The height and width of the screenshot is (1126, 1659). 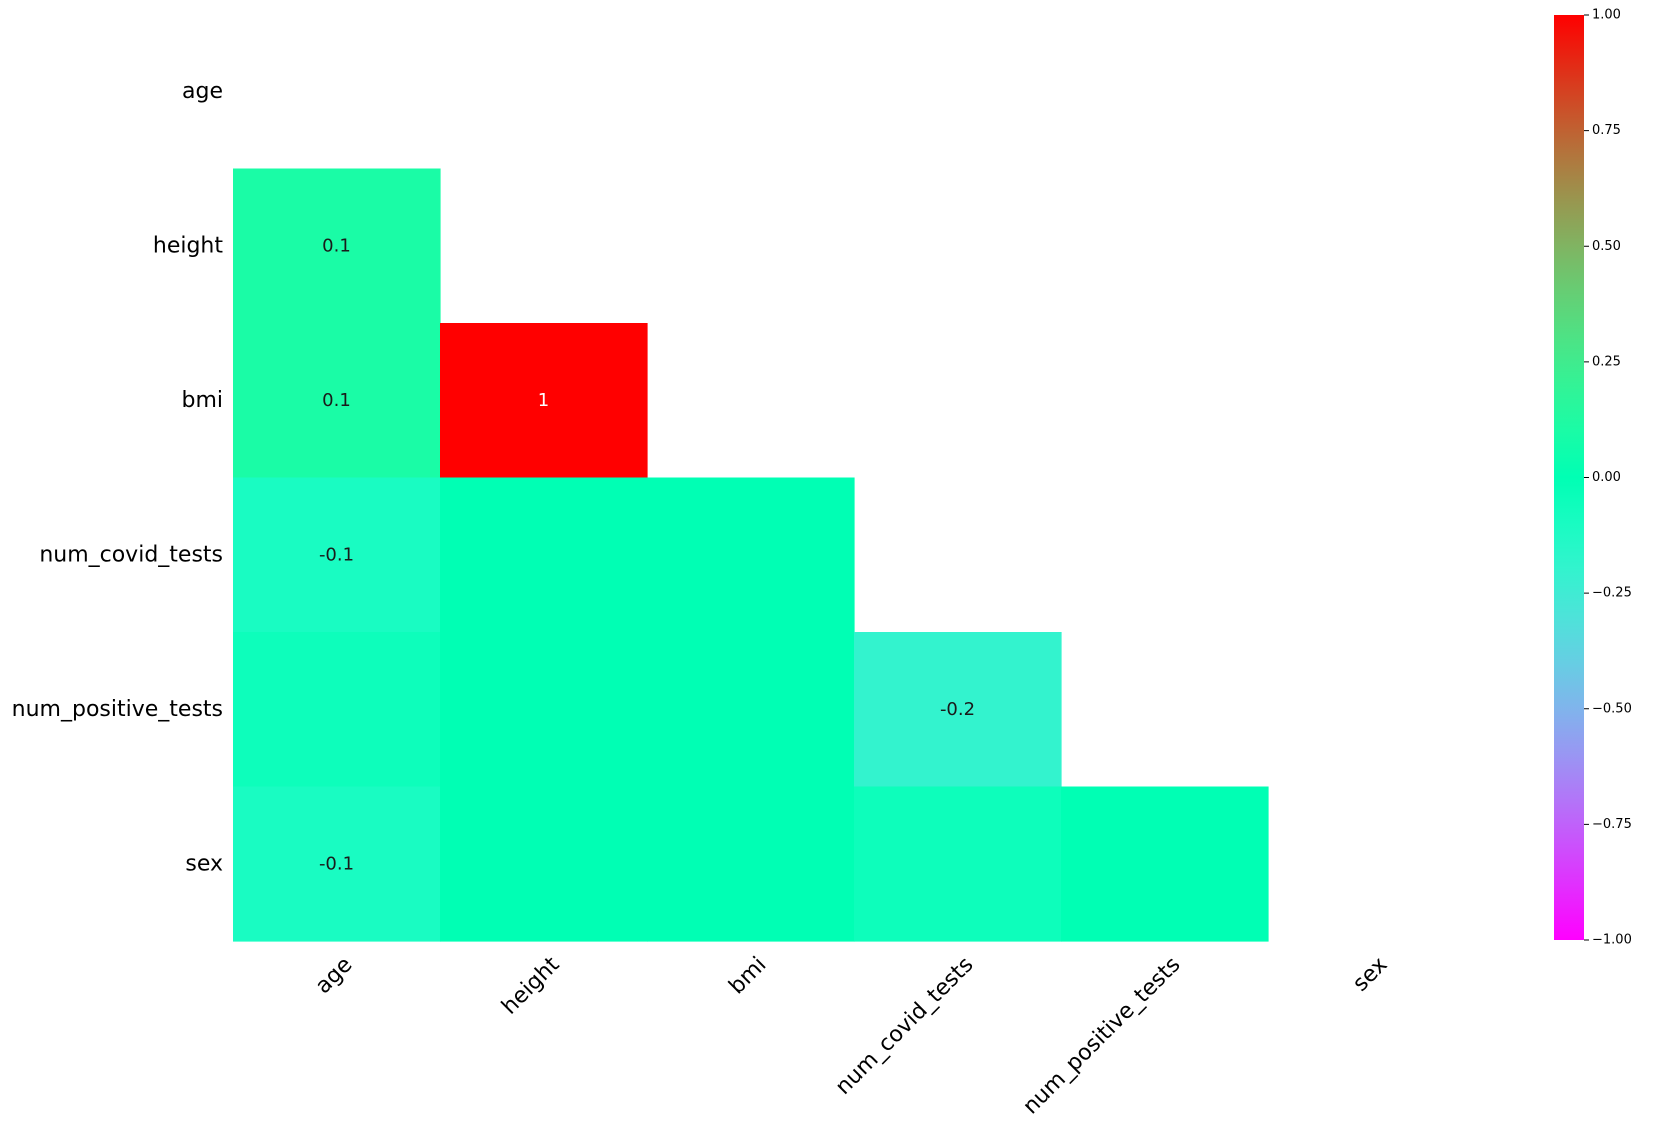 I want to click on row-label-sex: sex, so click(x=204, y=863).